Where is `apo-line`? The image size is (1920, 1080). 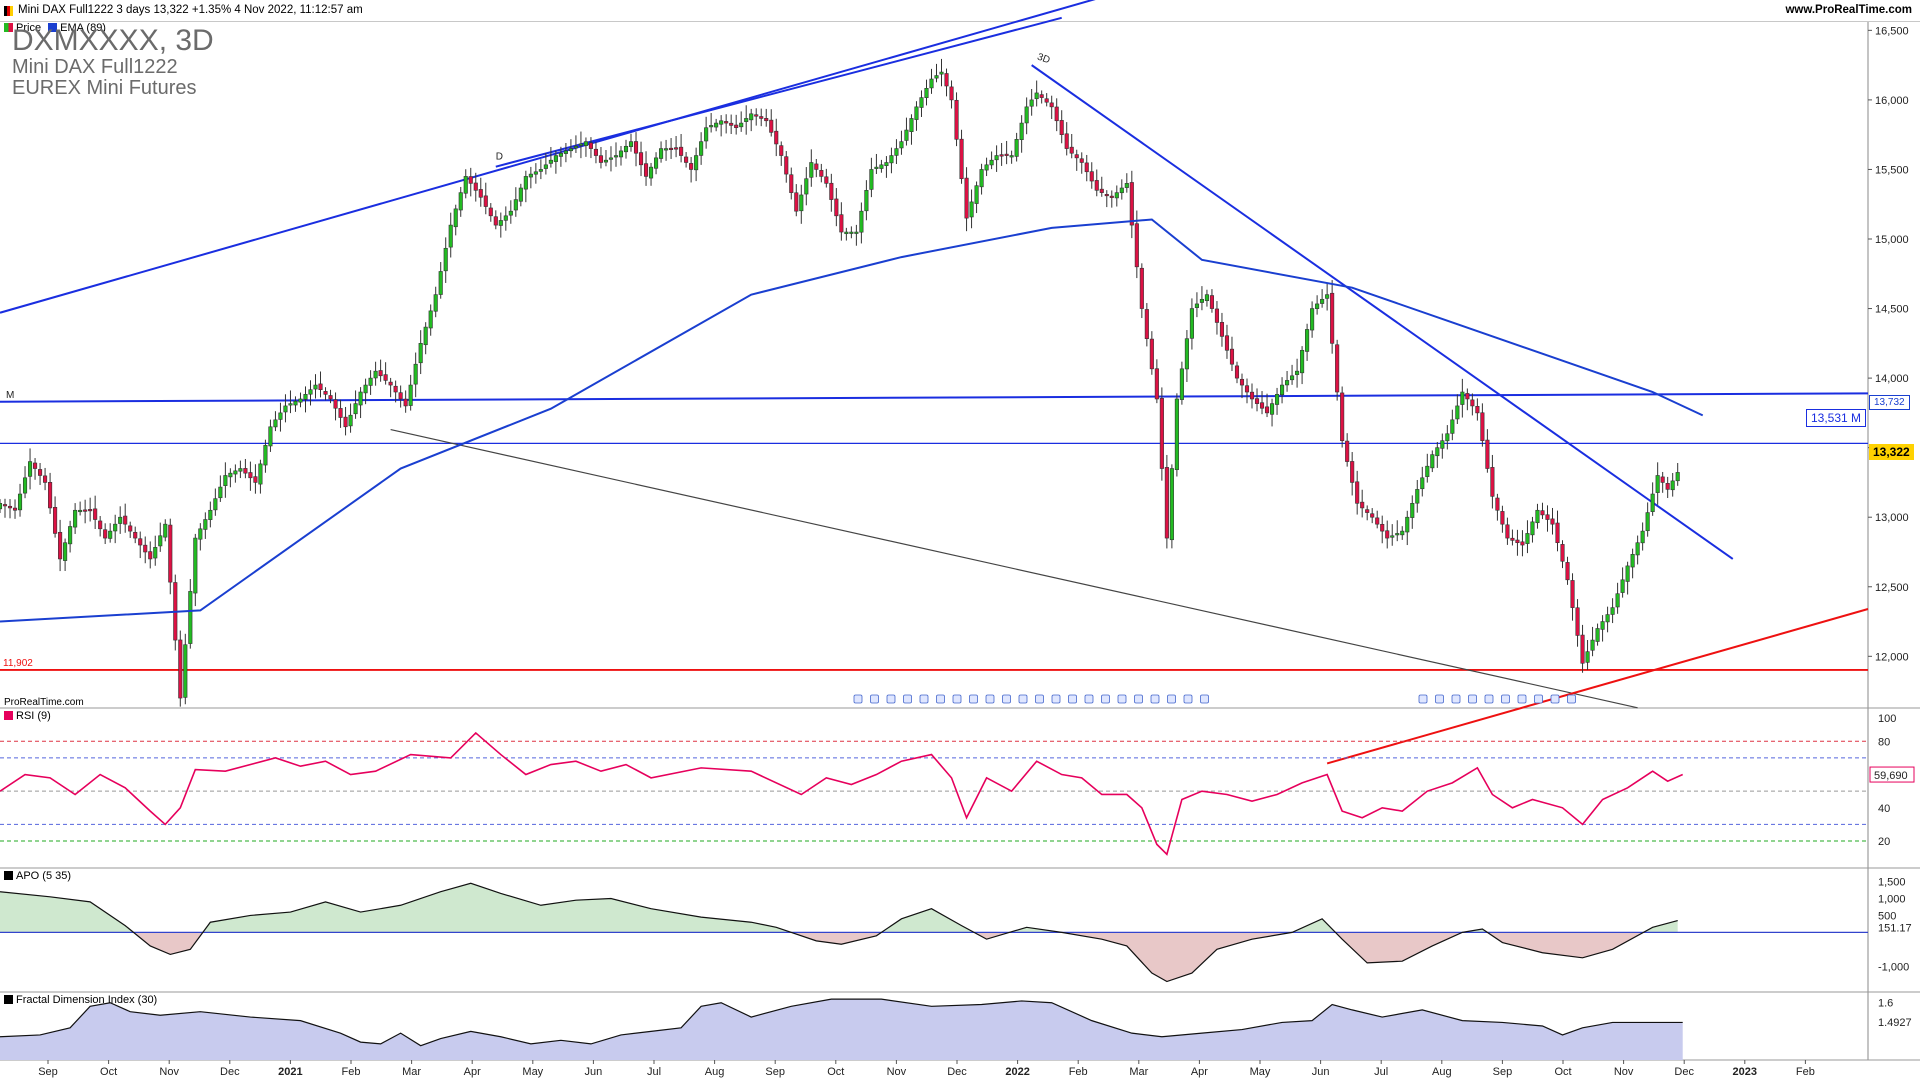
apo-line is located at coordinates (839, 932).